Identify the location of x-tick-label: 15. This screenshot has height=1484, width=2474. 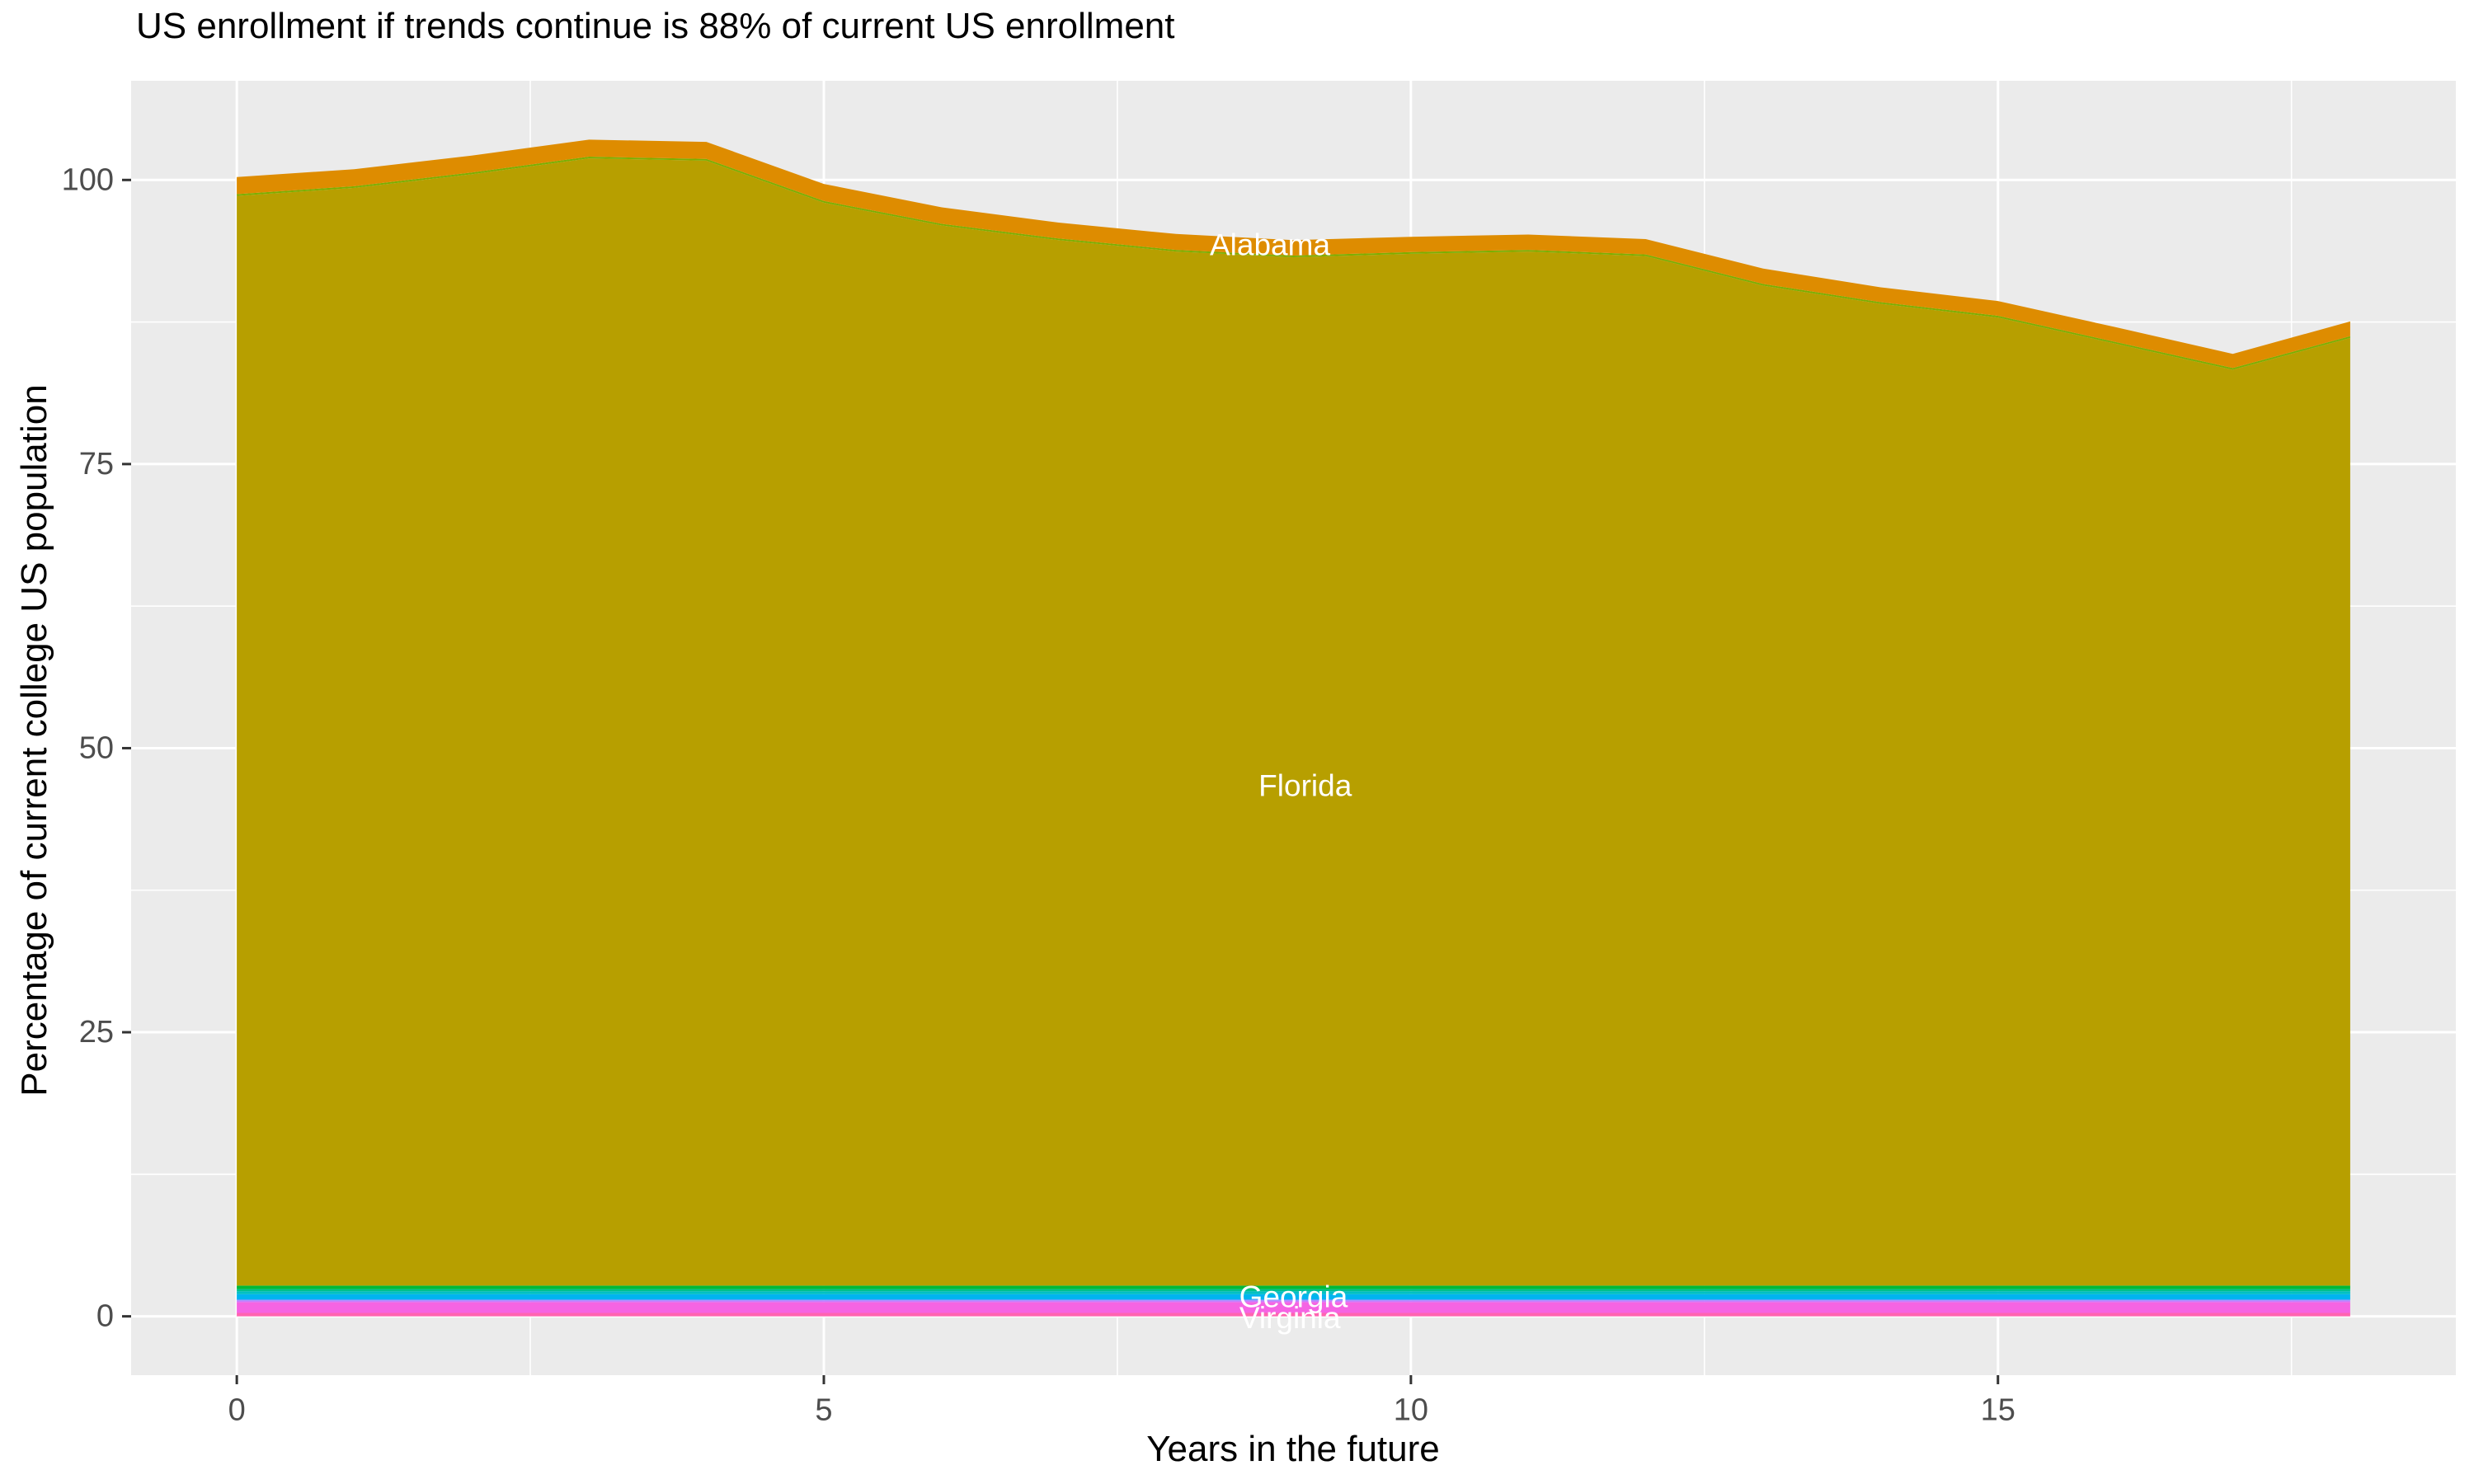
(1998, 1409).